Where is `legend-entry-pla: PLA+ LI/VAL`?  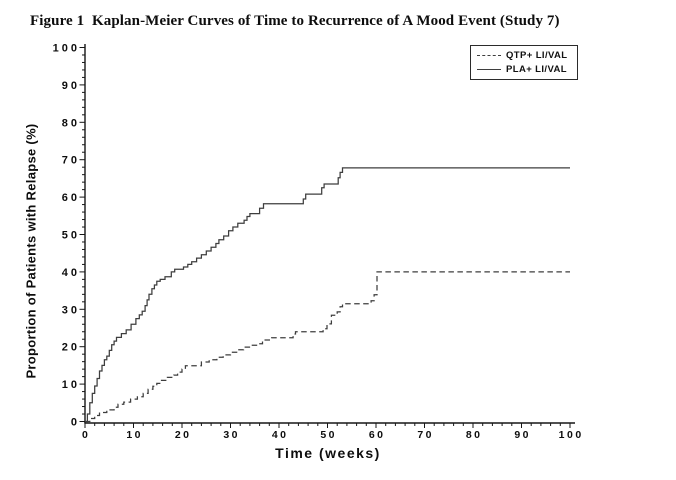 legend-entry-pla: PLA+ LI/VAL is located at coordinates (527, 69).